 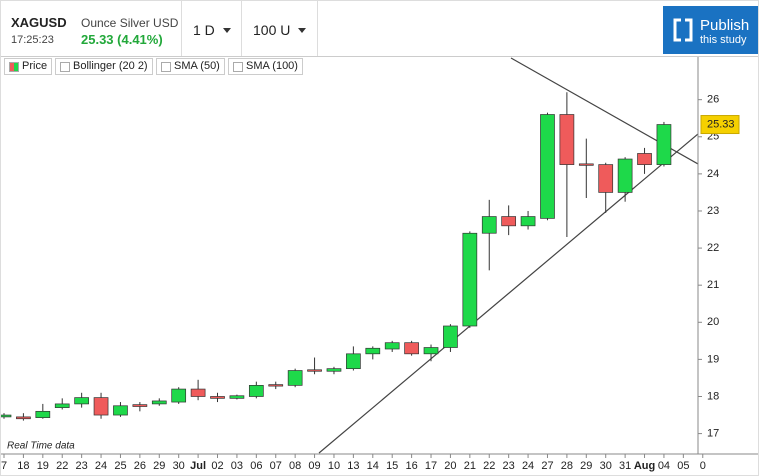 What do you see at coordinates (295, 466) in the screenshot?
I see `x-tick-label: 08` at bounding box center [295, 466].